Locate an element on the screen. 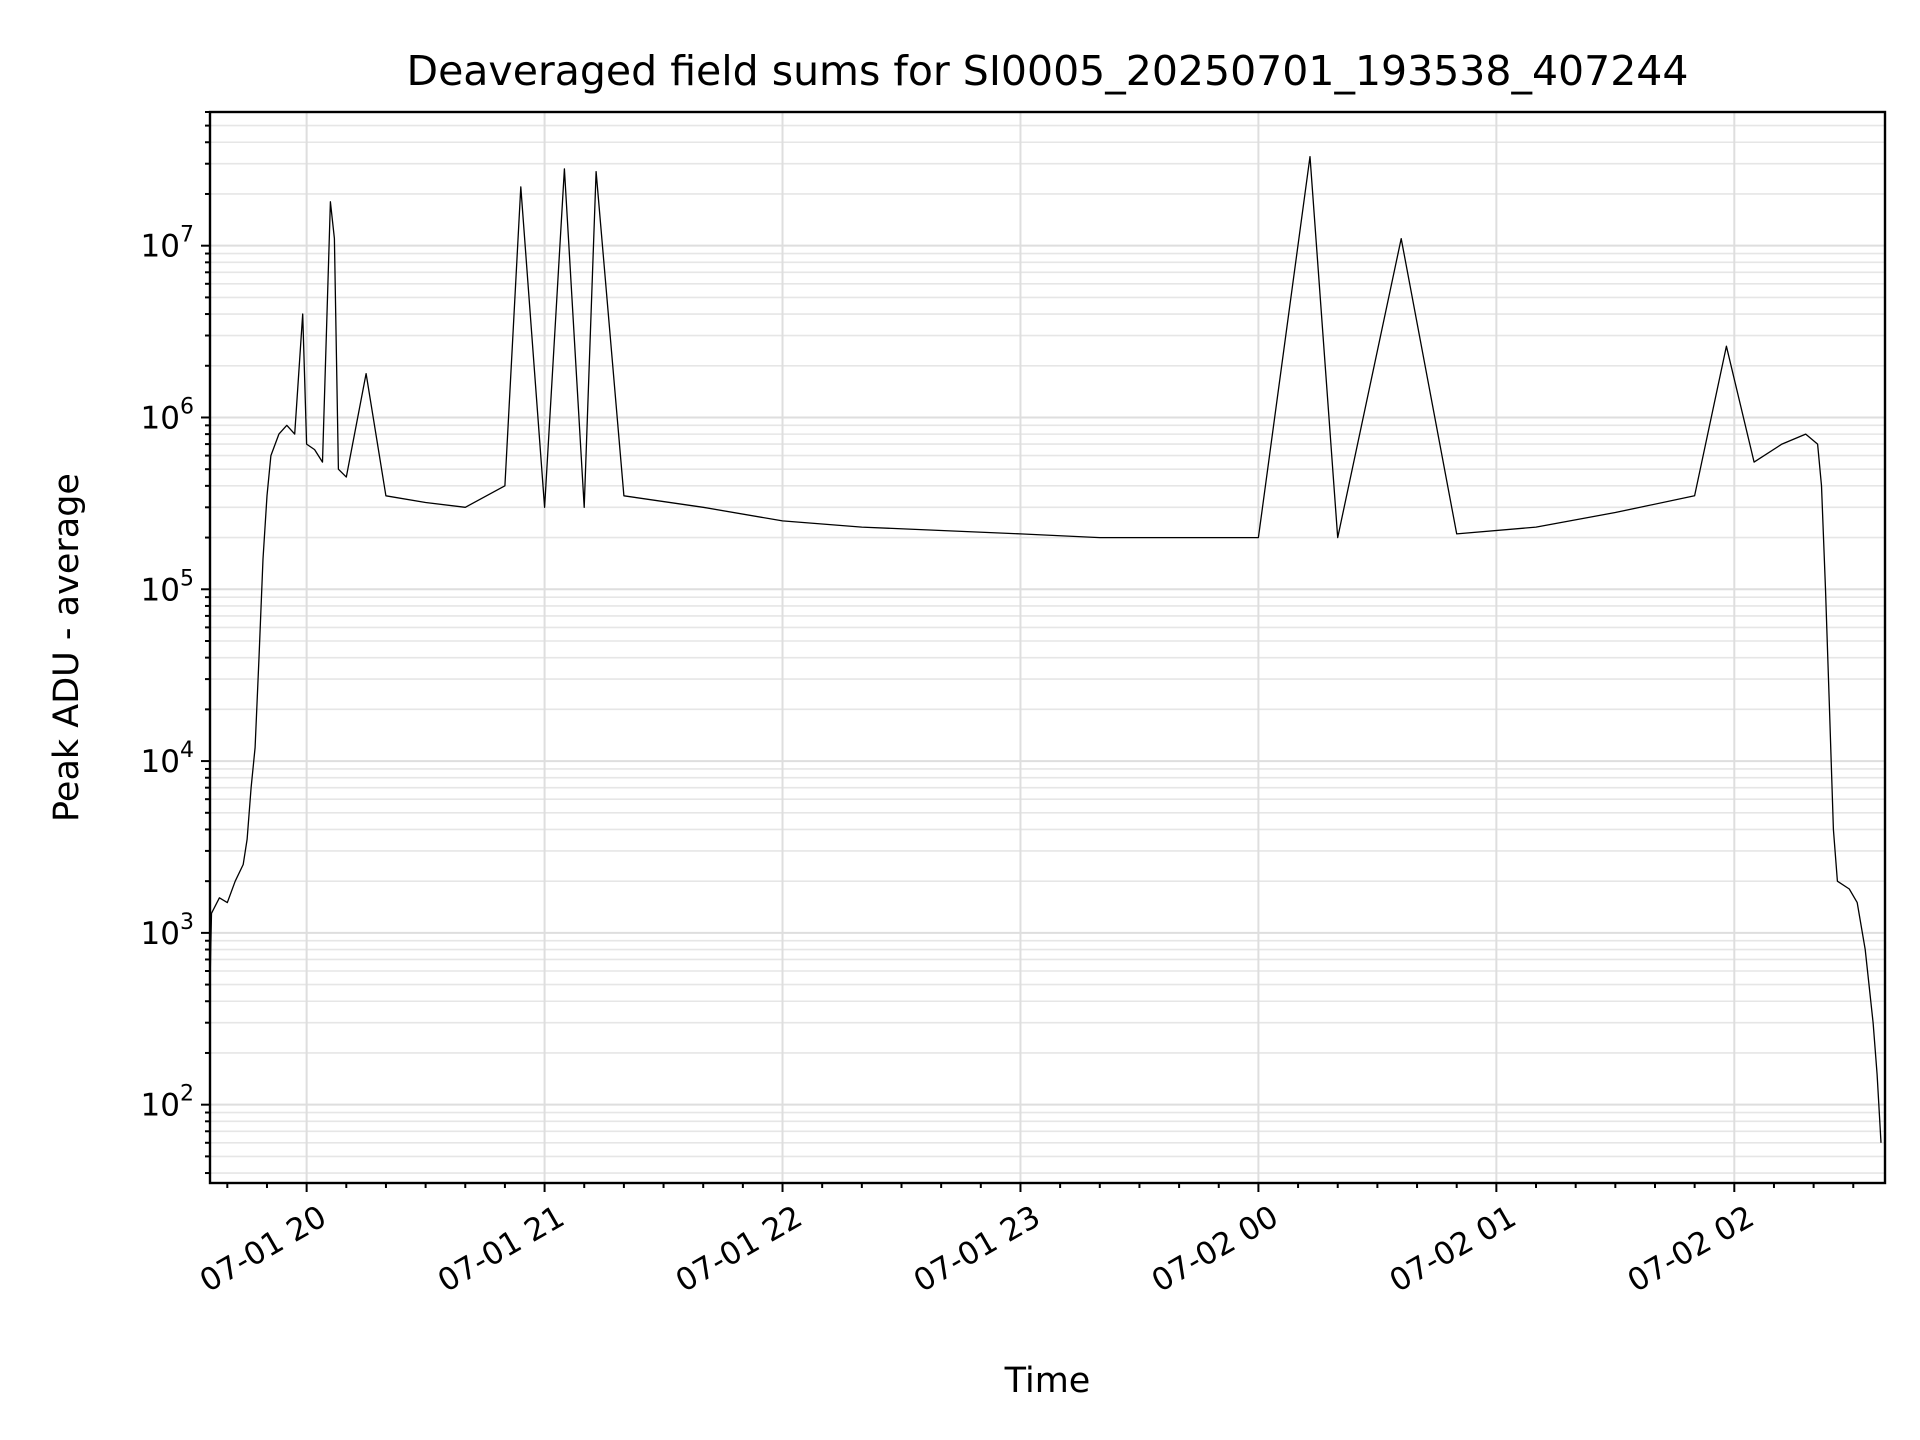 This screenshot has width=1920, height=1440. y-tick-exponent: 6 is located at coordinates (187, 406).